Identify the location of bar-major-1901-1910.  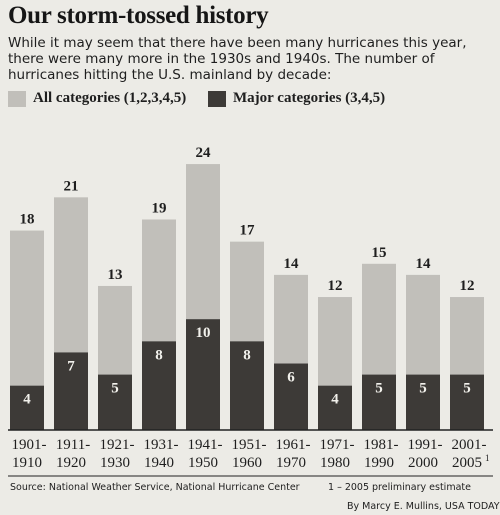
(27, 407).